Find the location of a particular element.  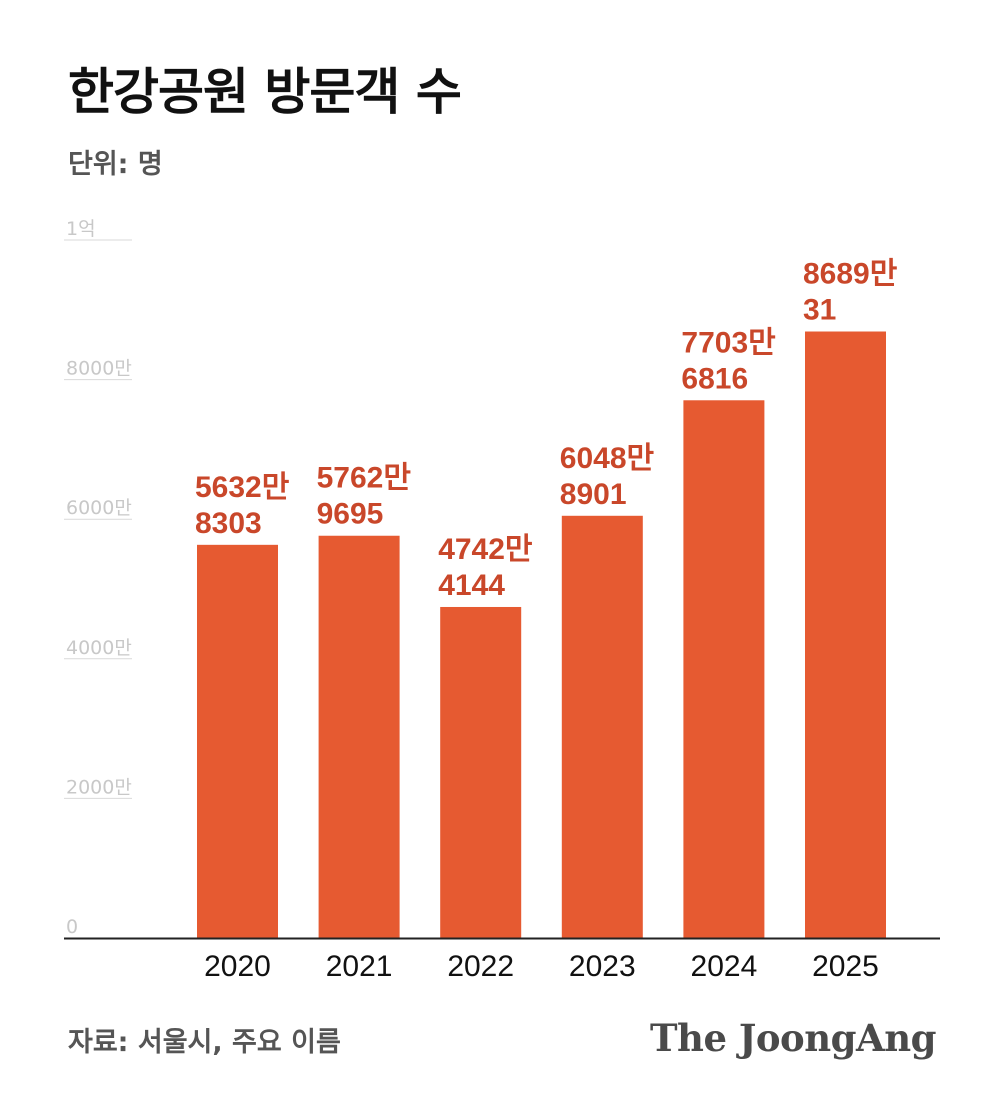

bar-2025 is located at coordinates (845, 634).